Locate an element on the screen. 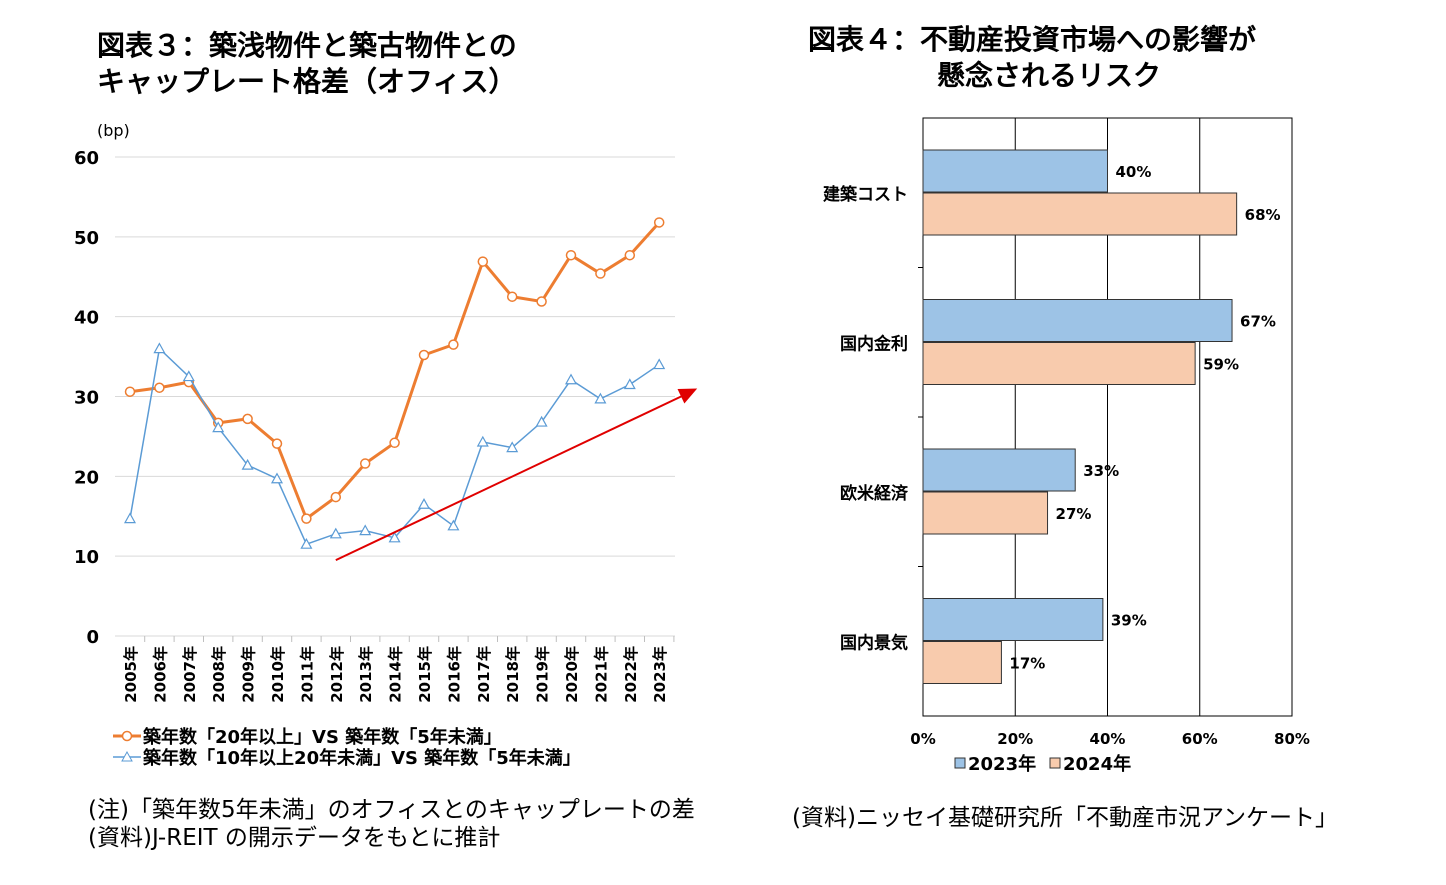 The image size is (1446, 885). trend-arrow-line is located at coordinates (509, 478).